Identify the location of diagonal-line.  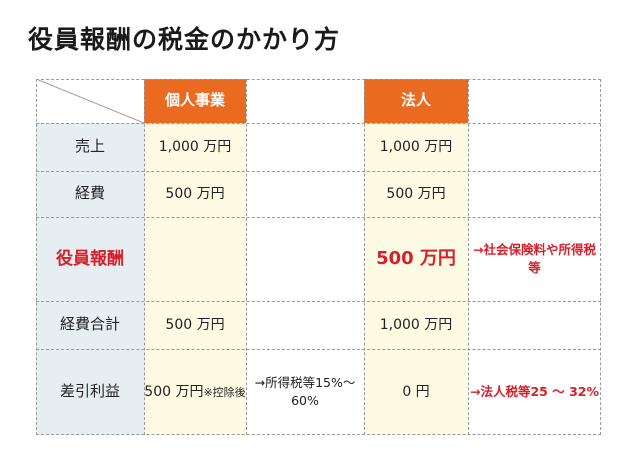
(90, 101).